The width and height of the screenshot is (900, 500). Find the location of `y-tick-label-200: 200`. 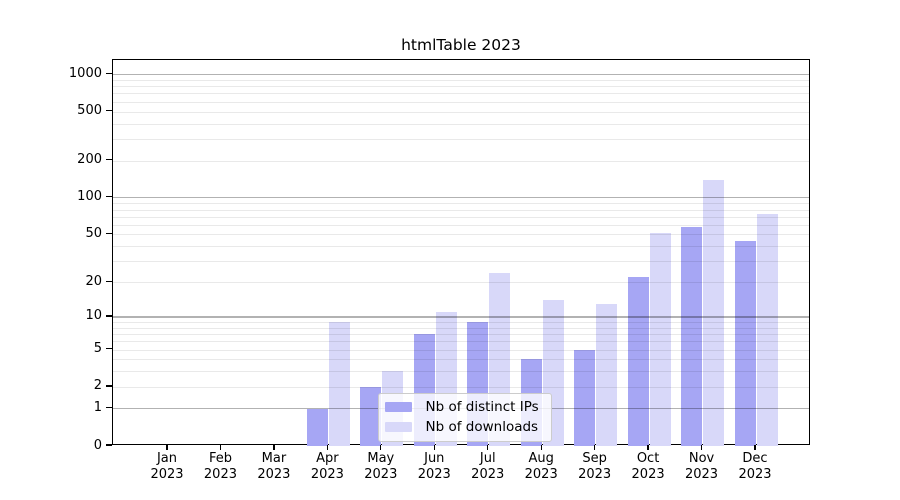

y-tick-label-200: 200 is located at coordinates (89, 160).